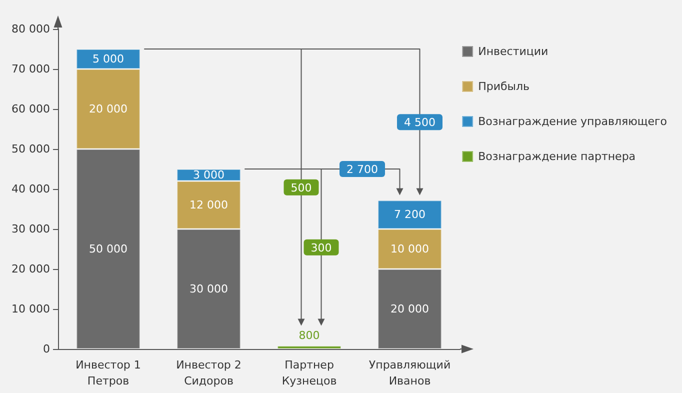 Image resolution: width=682 pixels, height=393 pixels. What do you see at coordinates (321, 247) in the screenshot?
I see `annotation: 300` at bounding box center [321, 247].